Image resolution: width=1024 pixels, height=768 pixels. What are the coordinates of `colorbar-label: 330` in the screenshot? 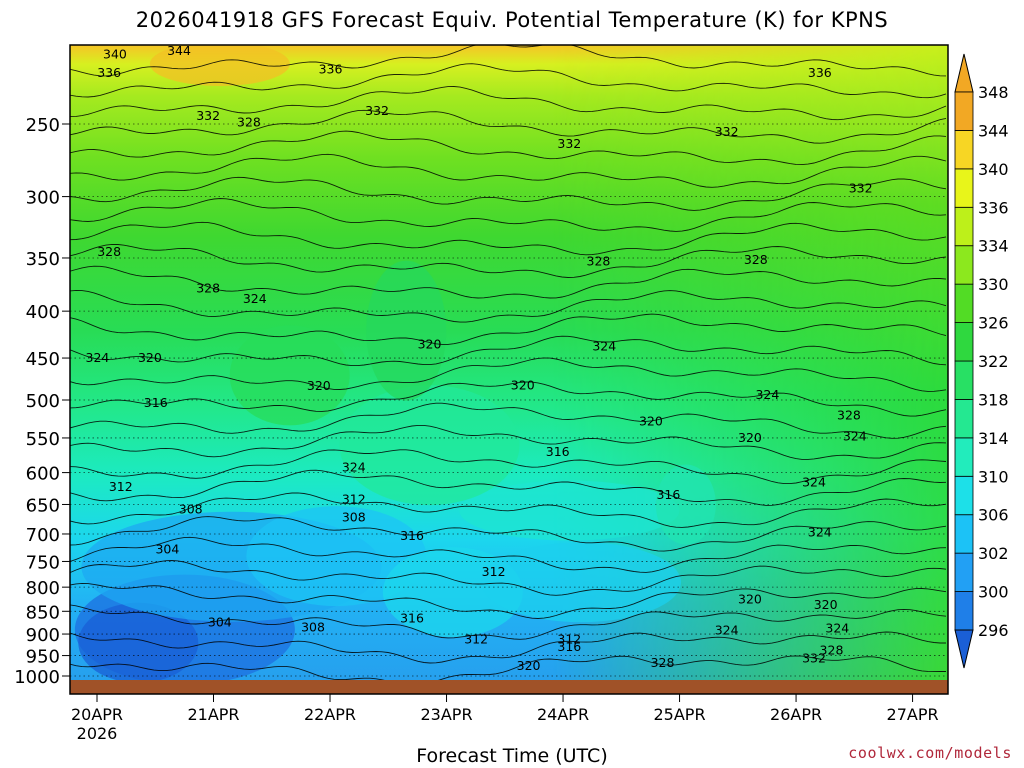 It's located at (993, 284).